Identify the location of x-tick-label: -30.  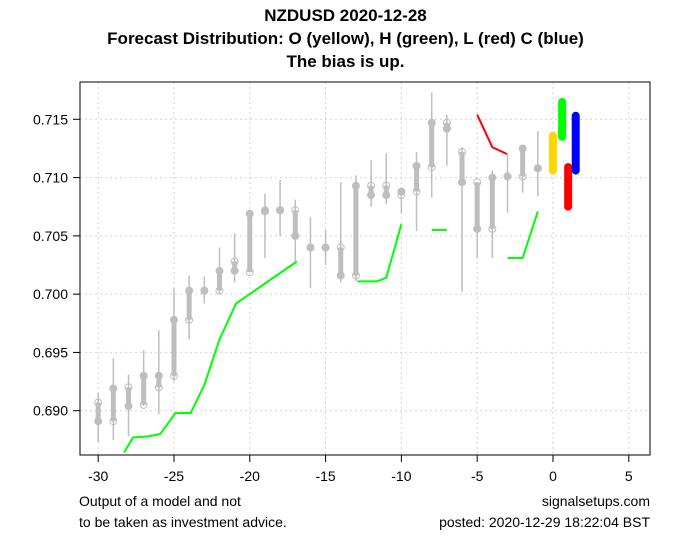
(98, 476).